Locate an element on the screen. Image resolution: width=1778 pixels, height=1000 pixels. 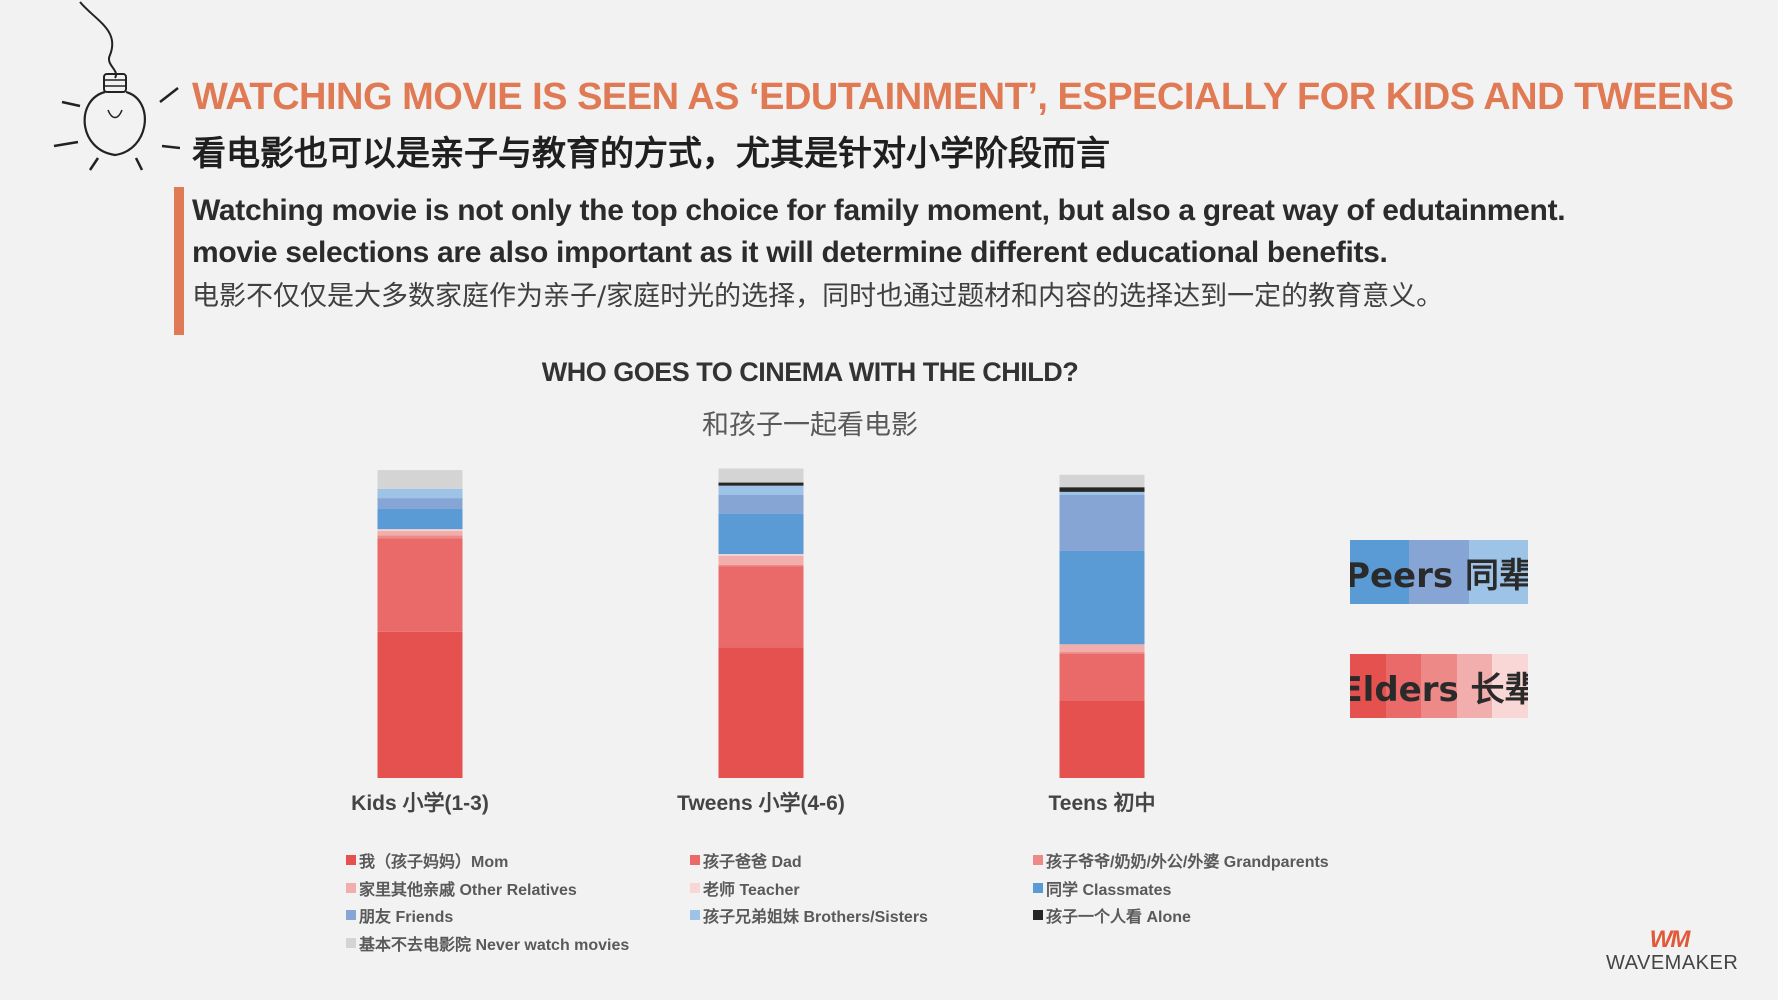
elders-label: Elders 长辈 is located at coordinates (1439, 689).